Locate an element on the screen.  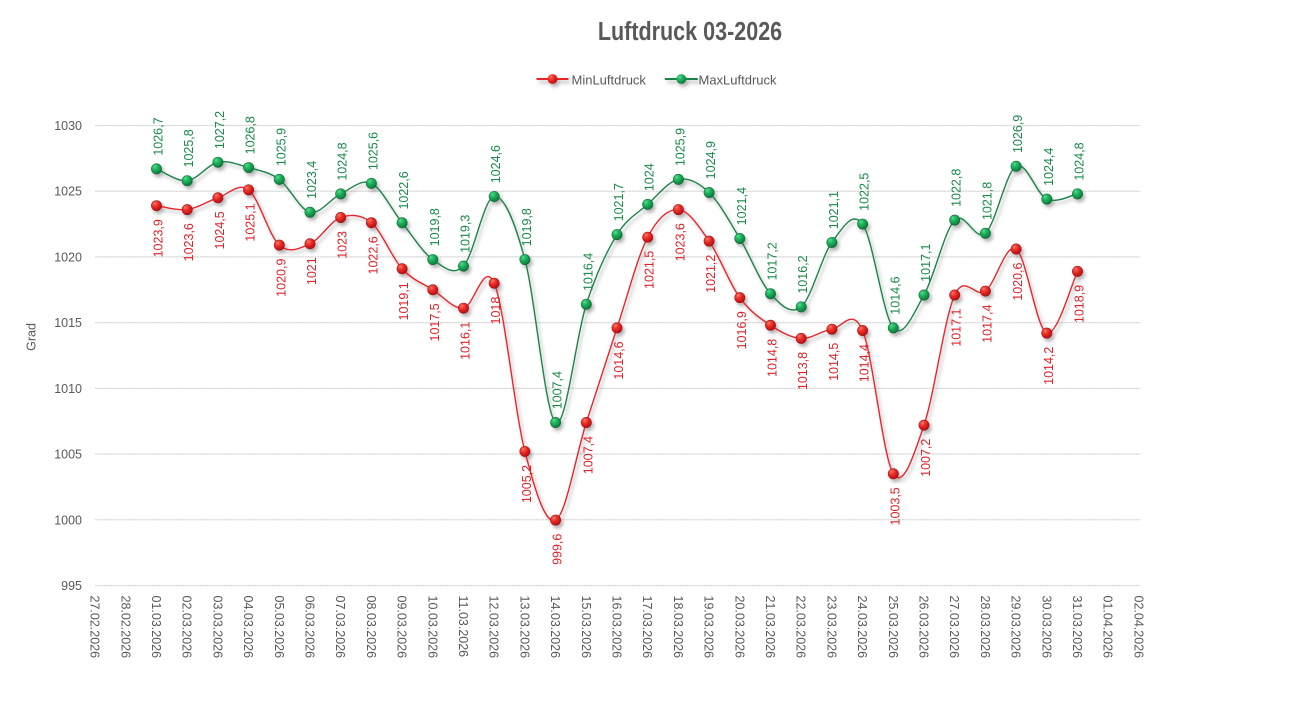
svg-text: 1020,6 is located at coordinates (1018, 281).